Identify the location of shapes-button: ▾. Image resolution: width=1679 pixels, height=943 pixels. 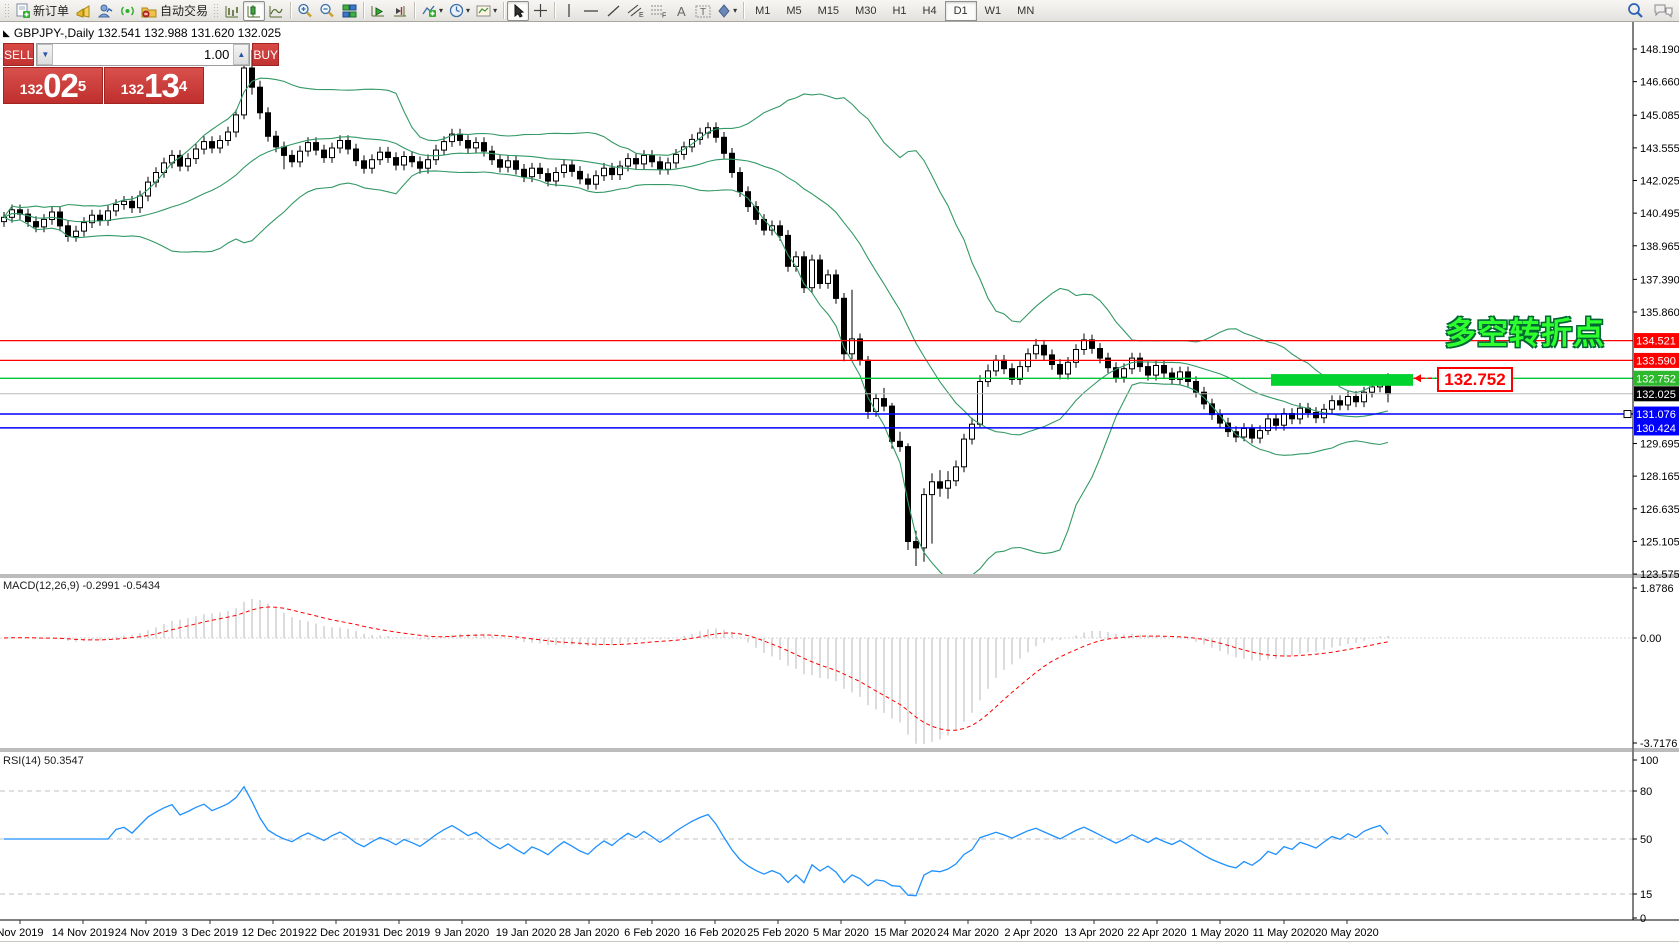
(727, 11).